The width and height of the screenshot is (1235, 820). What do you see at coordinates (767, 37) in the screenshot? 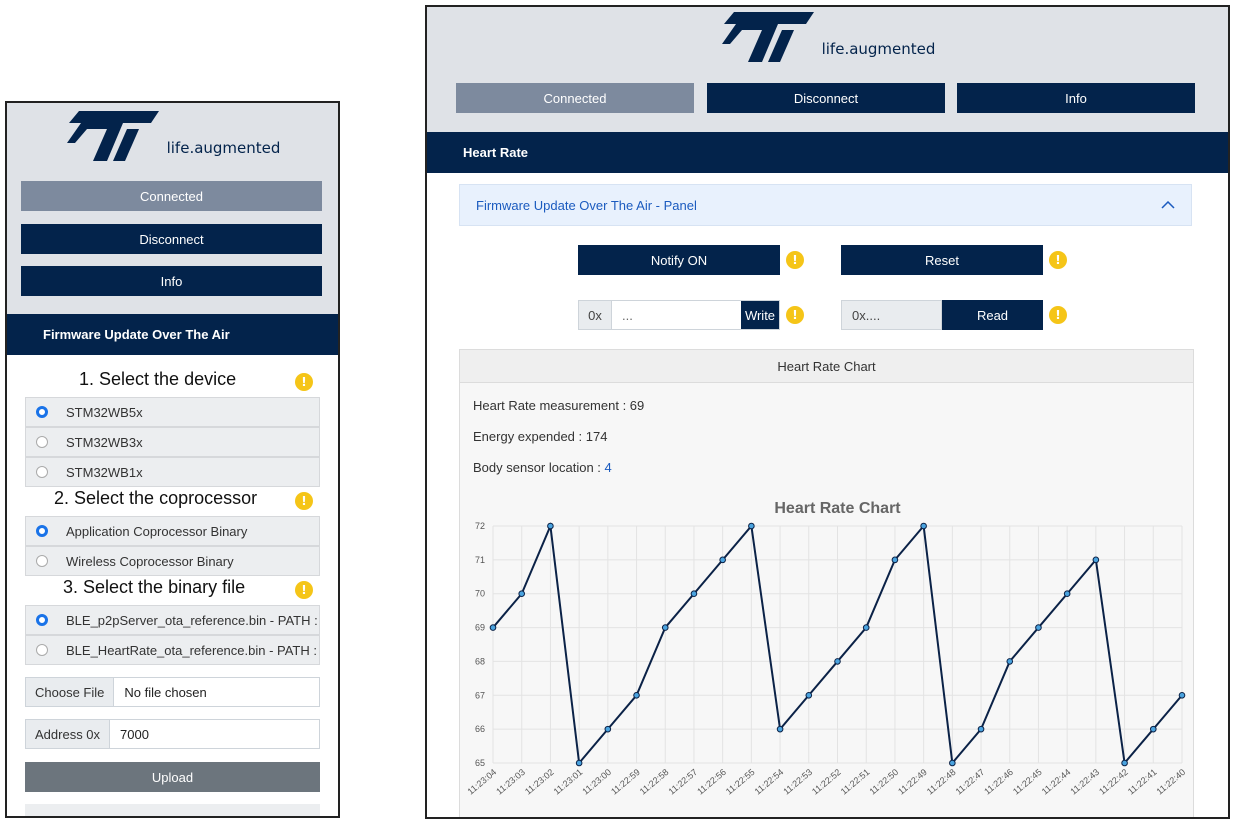
I see `st-logo-icon` at bounding box center [767, 37].